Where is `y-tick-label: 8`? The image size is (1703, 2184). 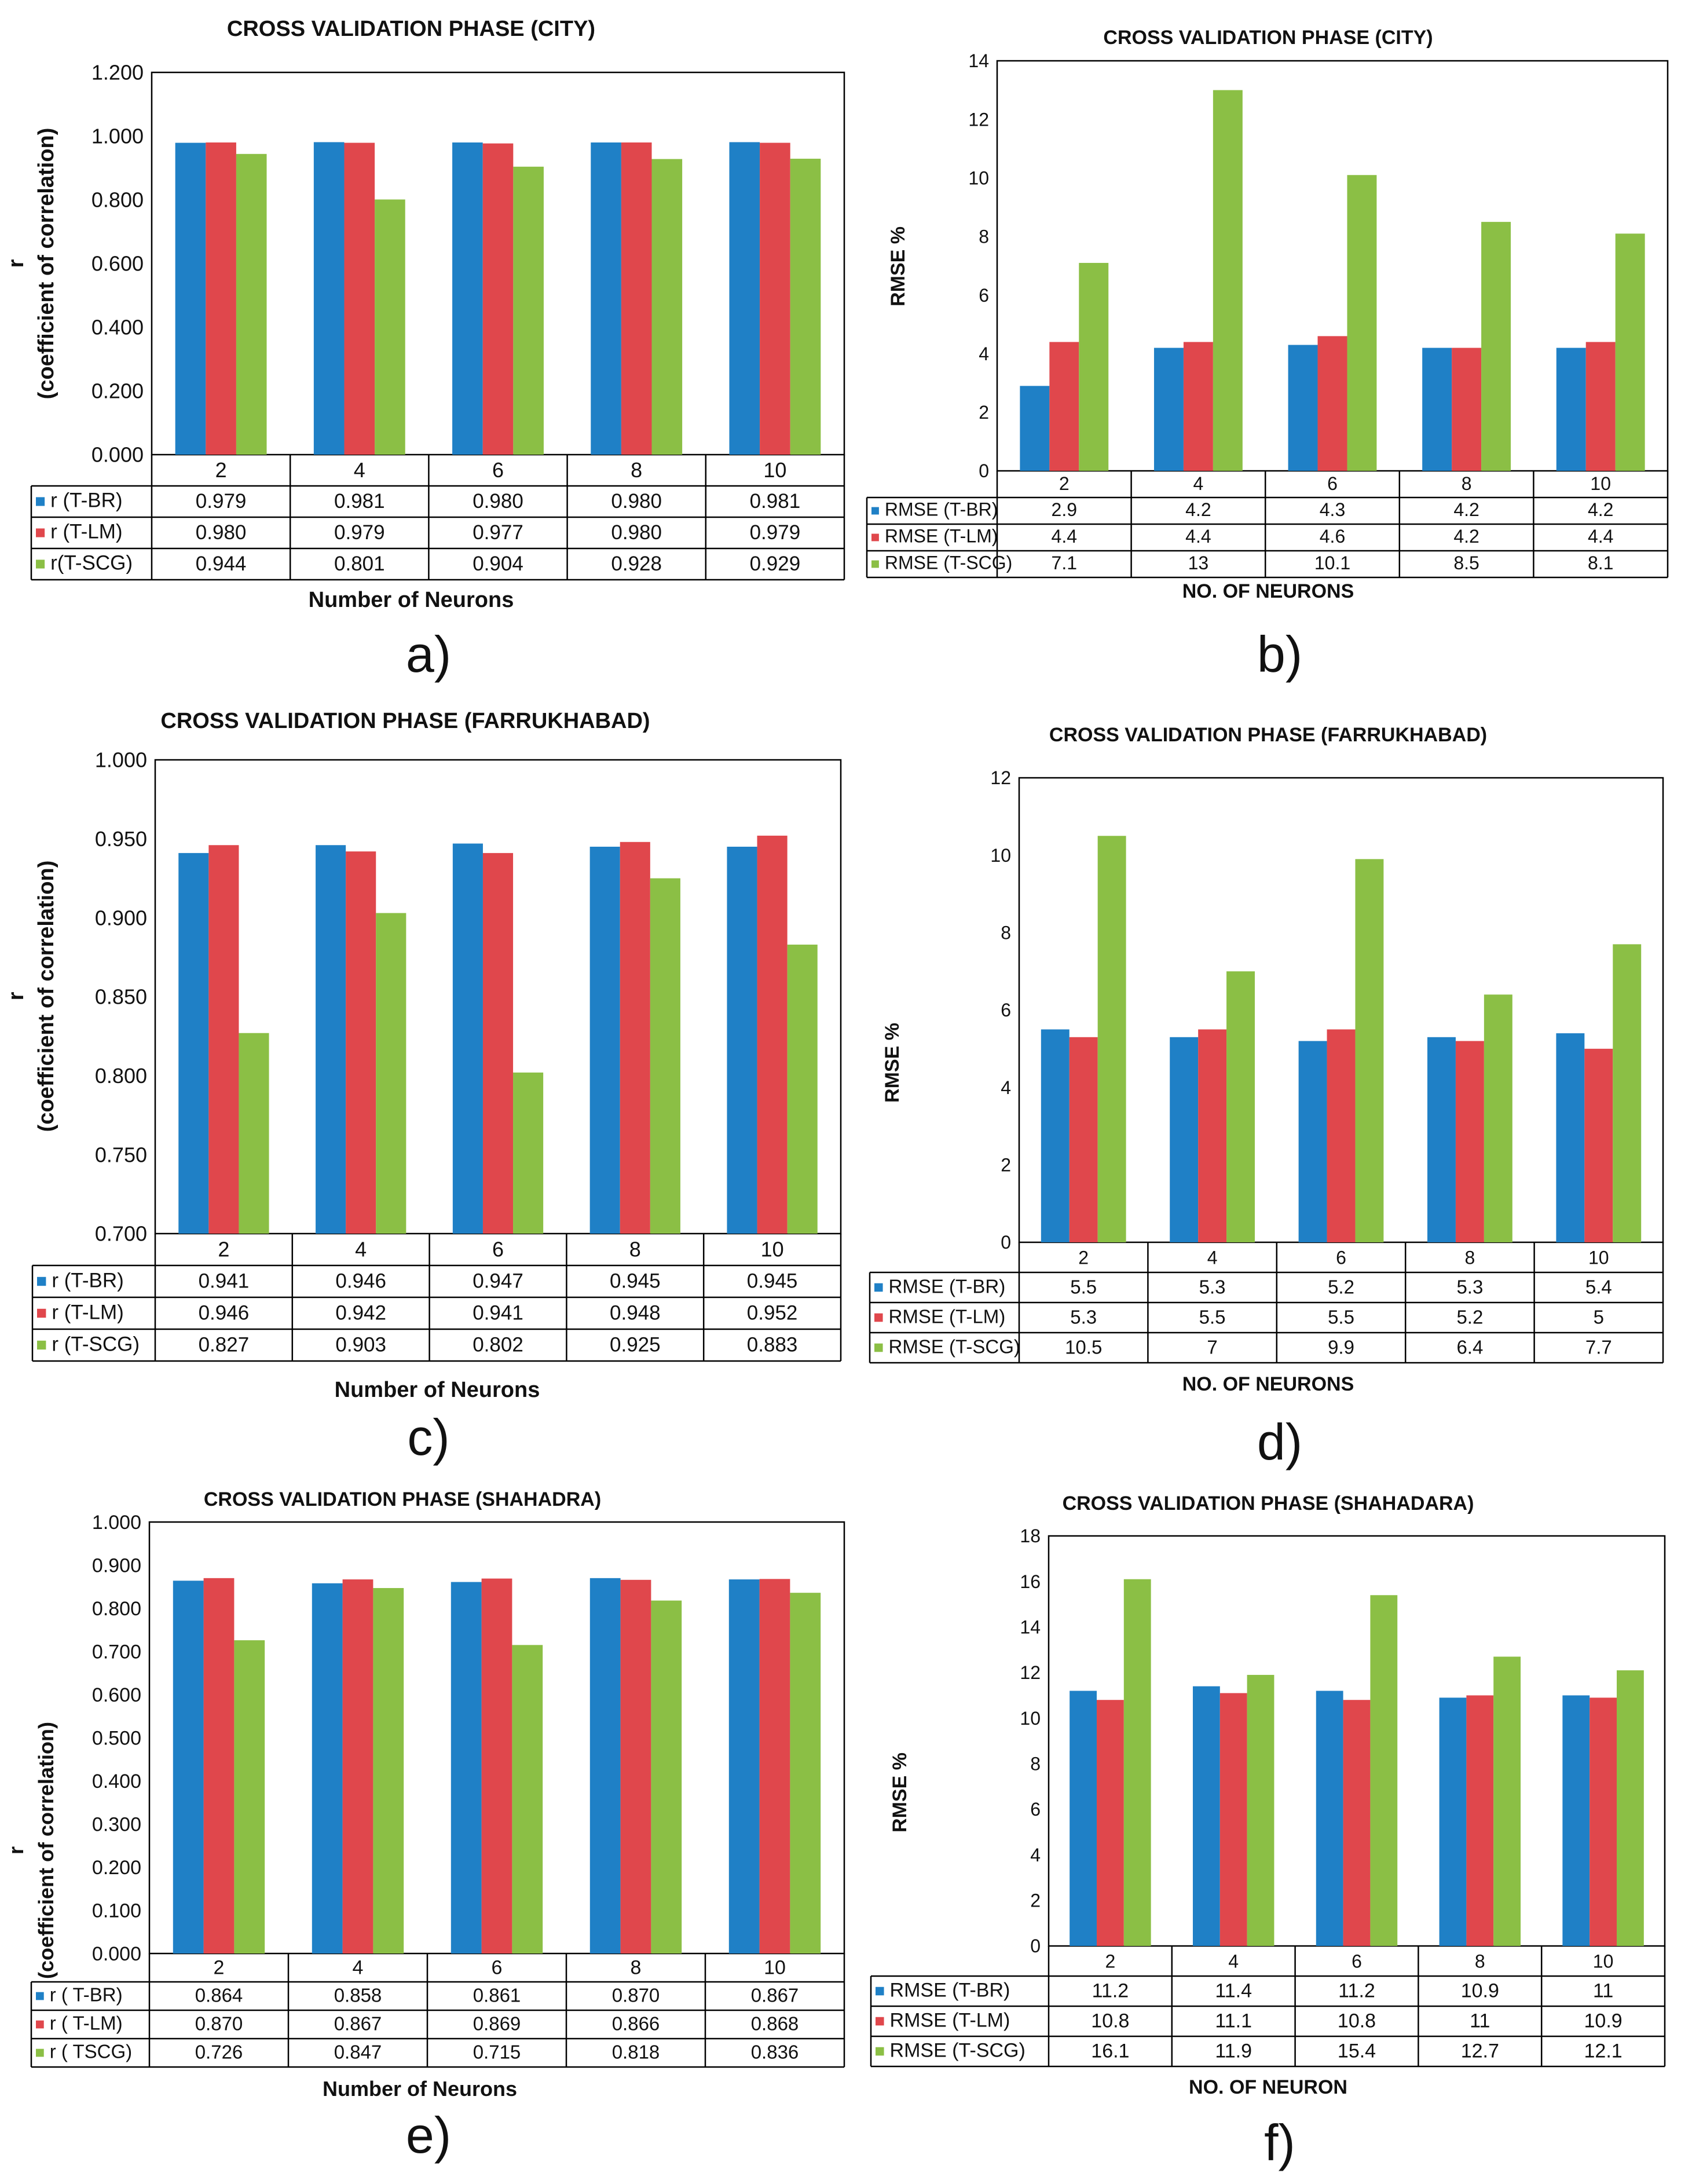
y-tick-label: 8 is located at coordinates (1006, 933).